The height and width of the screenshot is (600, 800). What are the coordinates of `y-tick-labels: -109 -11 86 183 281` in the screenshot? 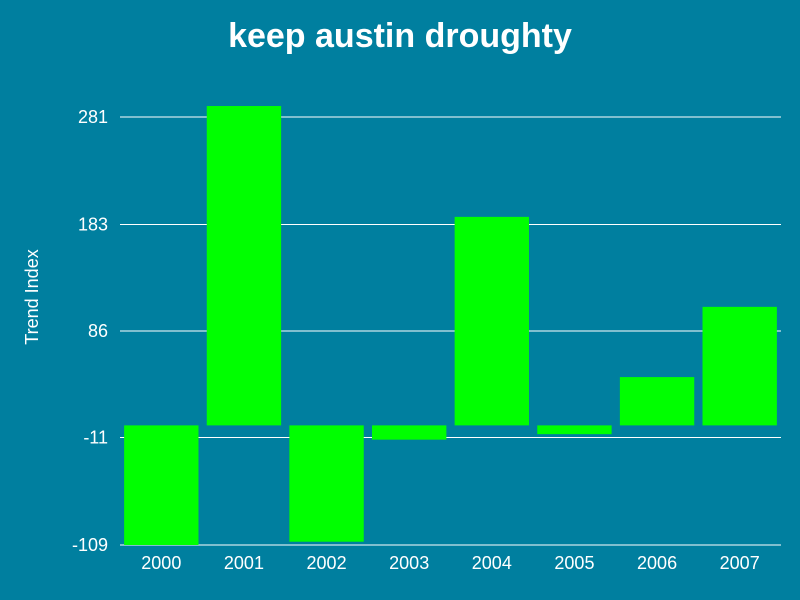 It's located at (90, 331).